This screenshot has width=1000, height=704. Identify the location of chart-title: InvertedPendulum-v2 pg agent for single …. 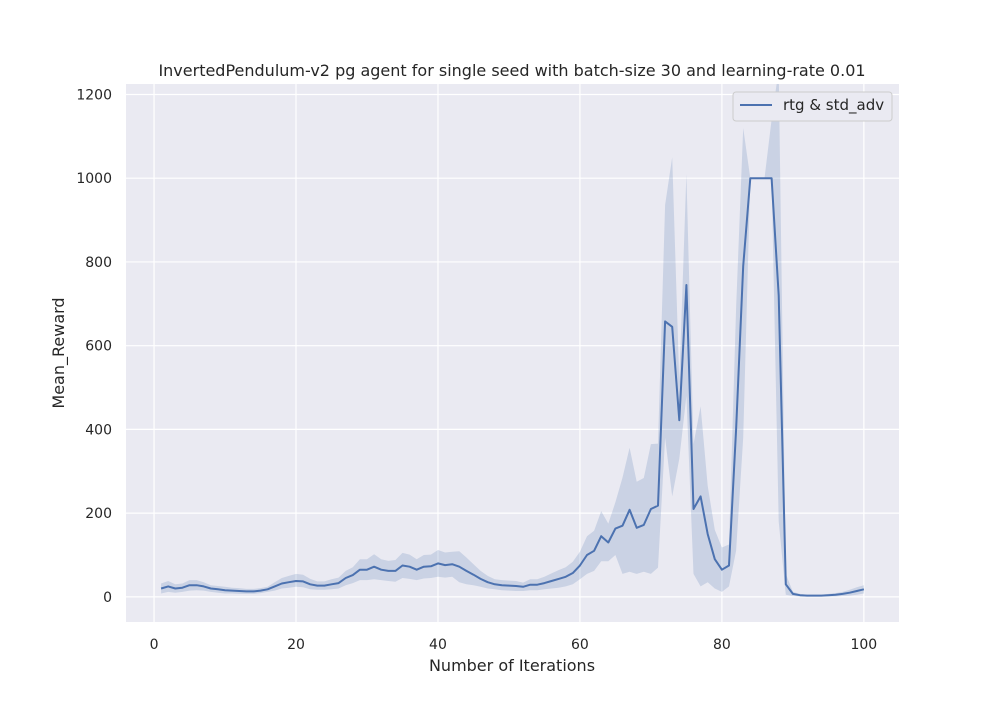
(511, 70).